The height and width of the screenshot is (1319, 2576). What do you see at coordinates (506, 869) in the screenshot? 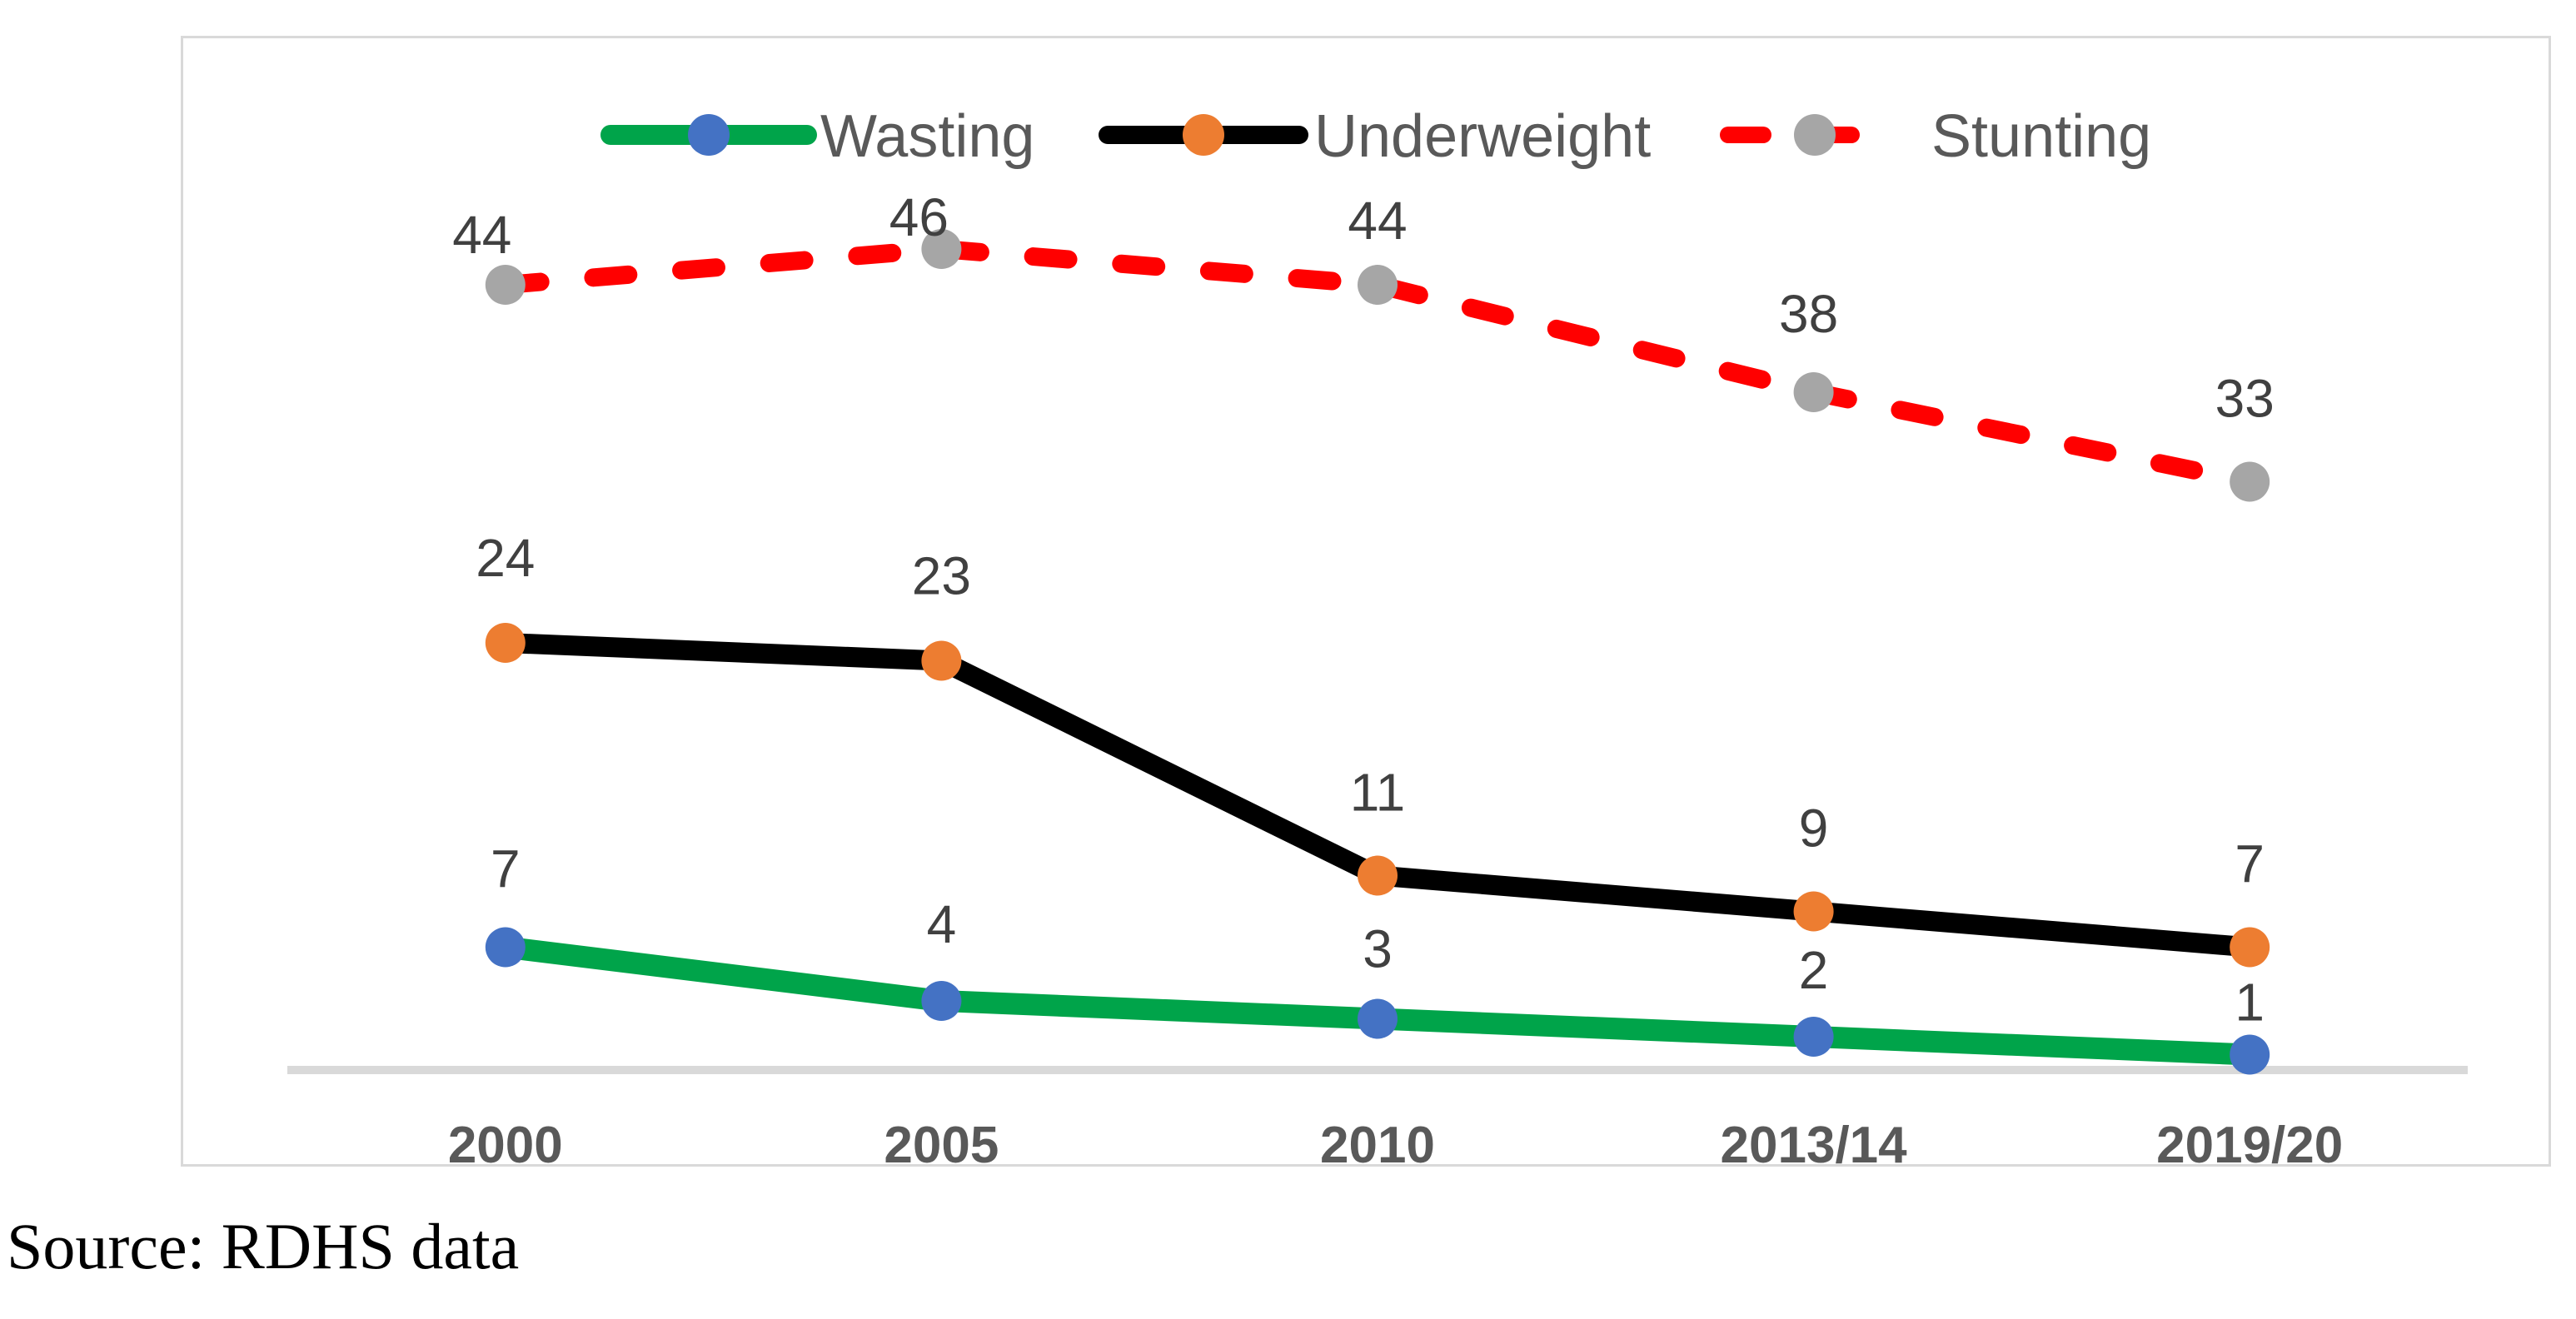
I see `data-label-wasting: 7` at bounding box center [506, 869].